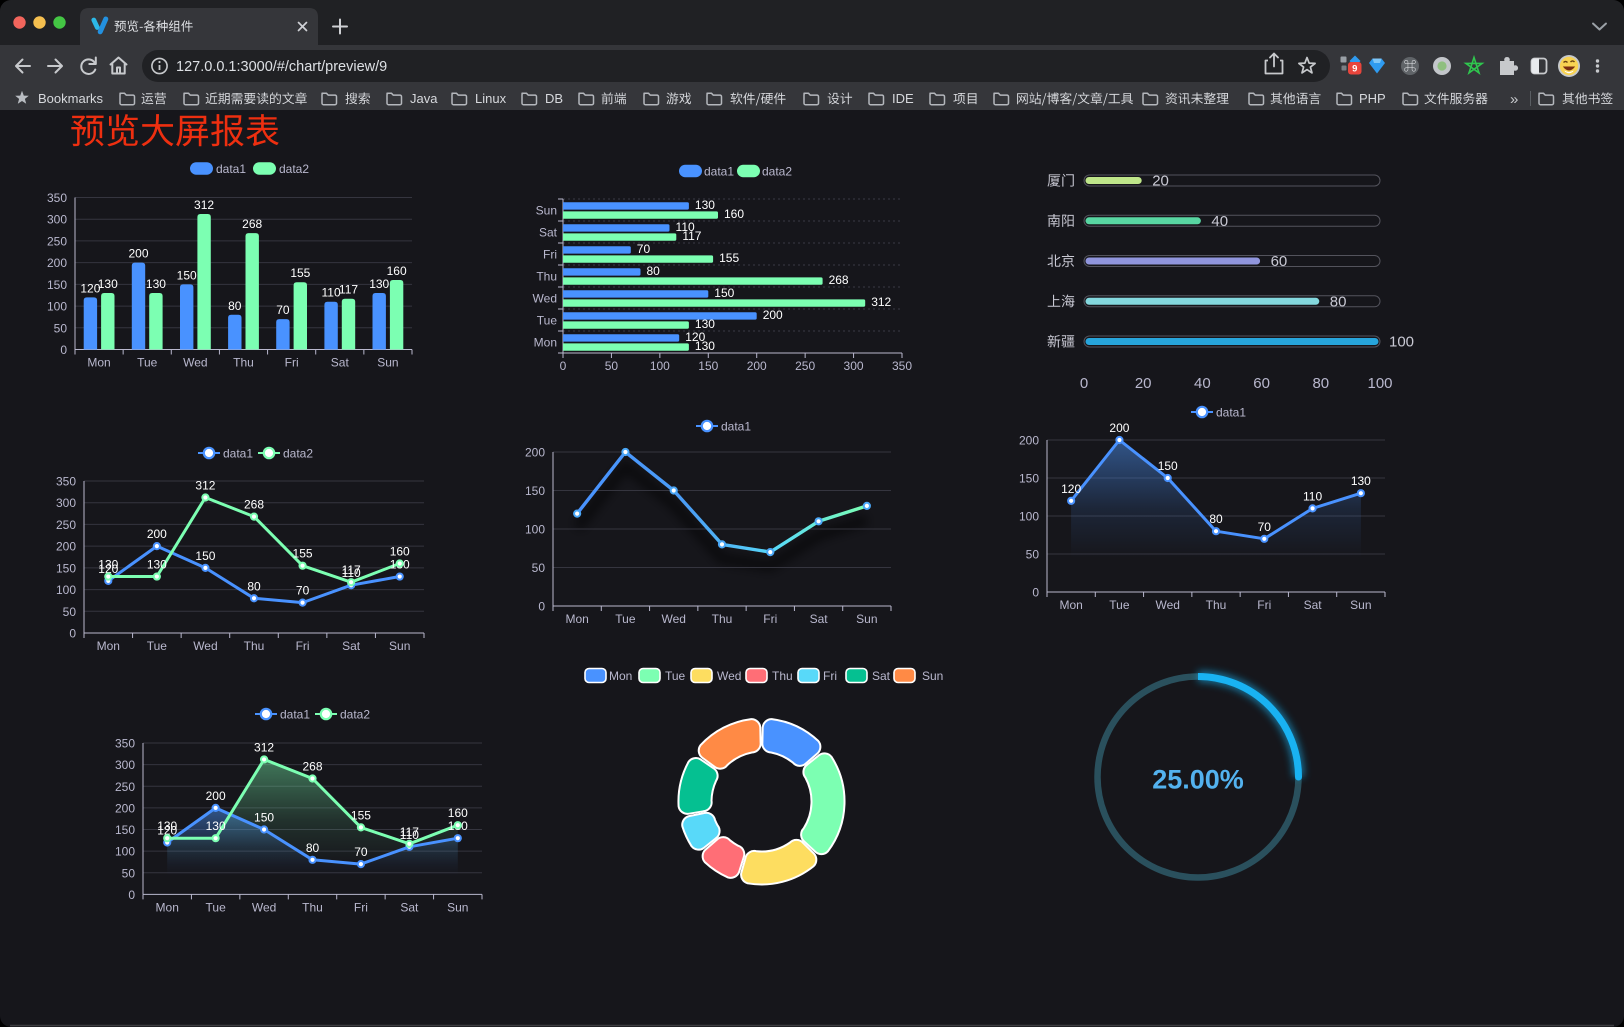  Describe the element at coordinates (294, 169) in the screenshot. I see `svg-text: data2` at that location.